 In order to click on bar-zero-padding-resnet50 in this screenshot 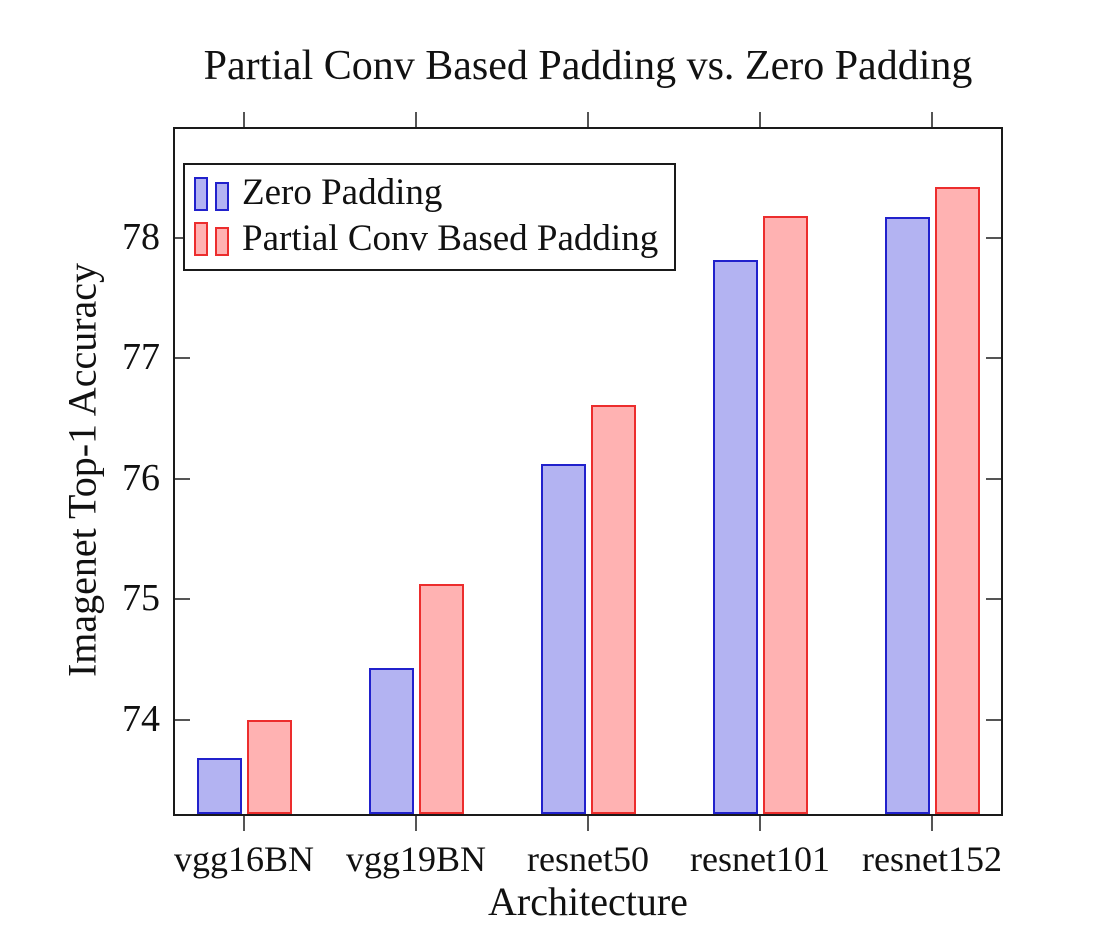, I will do `click(563, 639)`.